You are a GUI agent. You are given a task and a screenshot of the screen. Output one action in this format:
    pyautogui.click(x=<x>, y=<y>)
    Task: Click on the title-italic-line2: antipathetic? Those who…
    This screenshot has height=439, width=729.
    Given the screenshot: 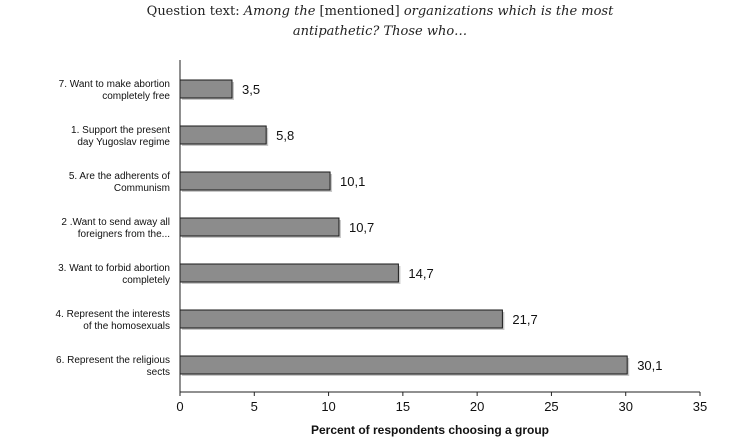 What is the action you would take?
    pyautogui.click(x=380, y=31)
    